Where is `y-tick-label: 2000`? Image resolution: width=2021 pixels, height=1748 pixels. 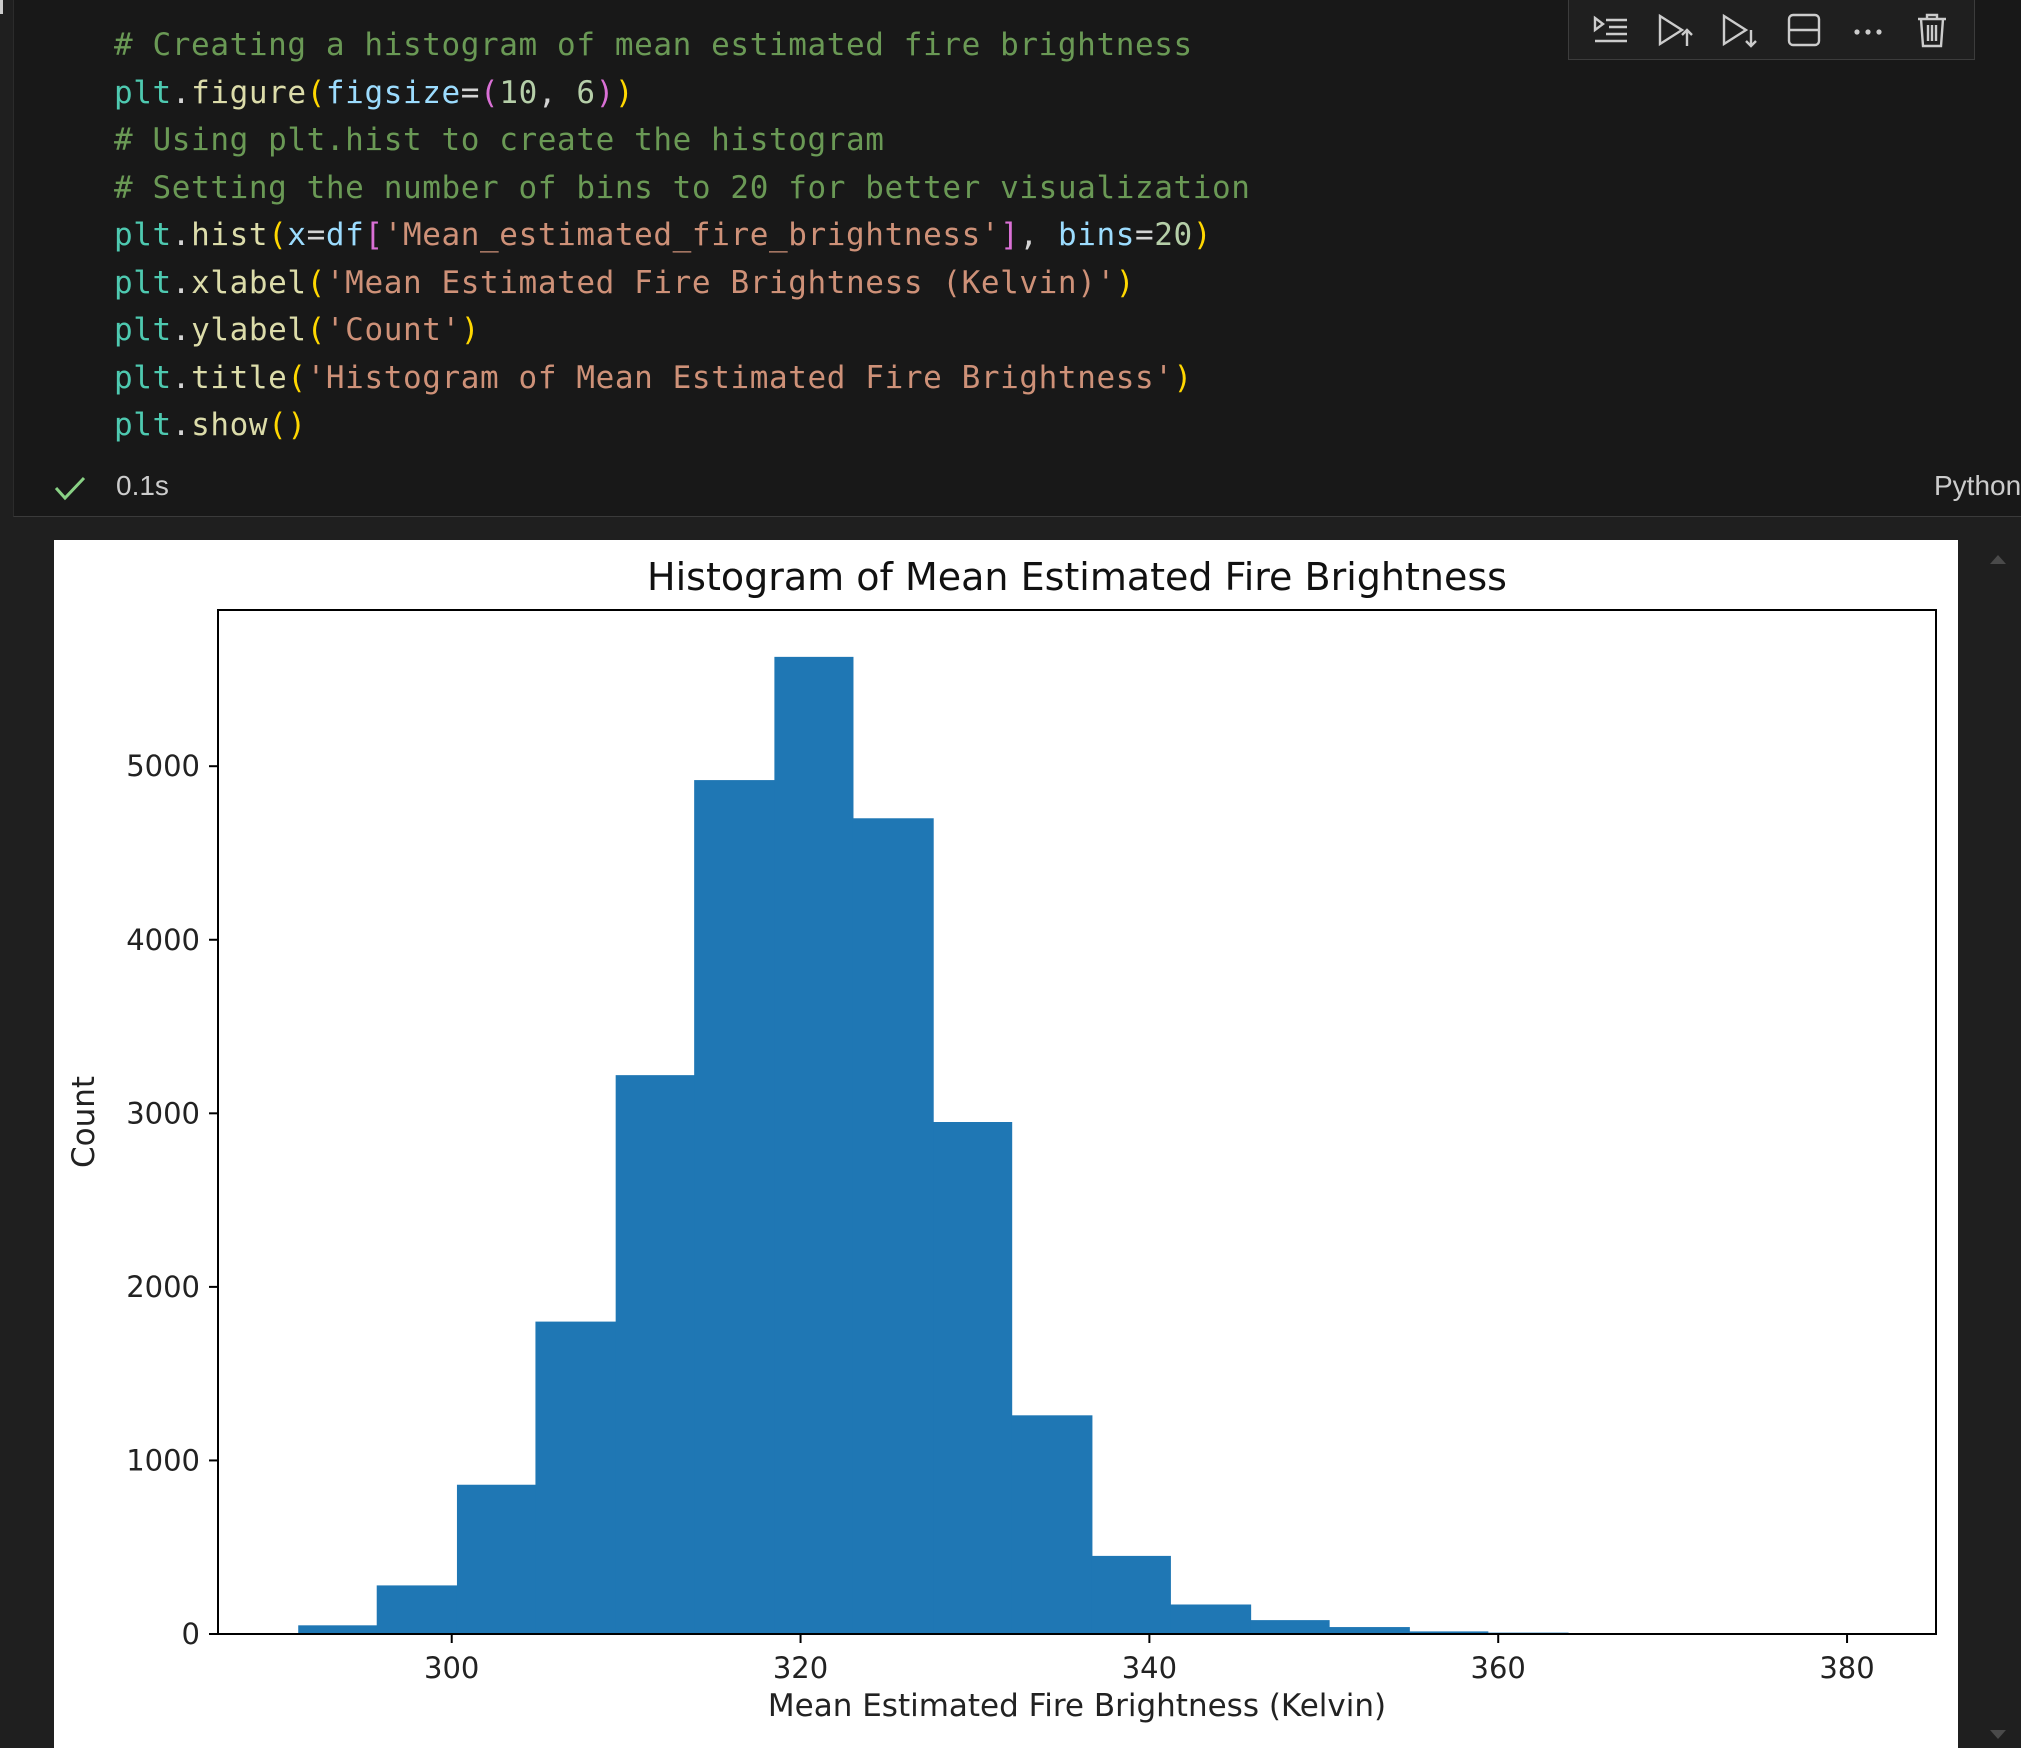
y-tick-label: 2000 is located at coordinates (163, 1287).